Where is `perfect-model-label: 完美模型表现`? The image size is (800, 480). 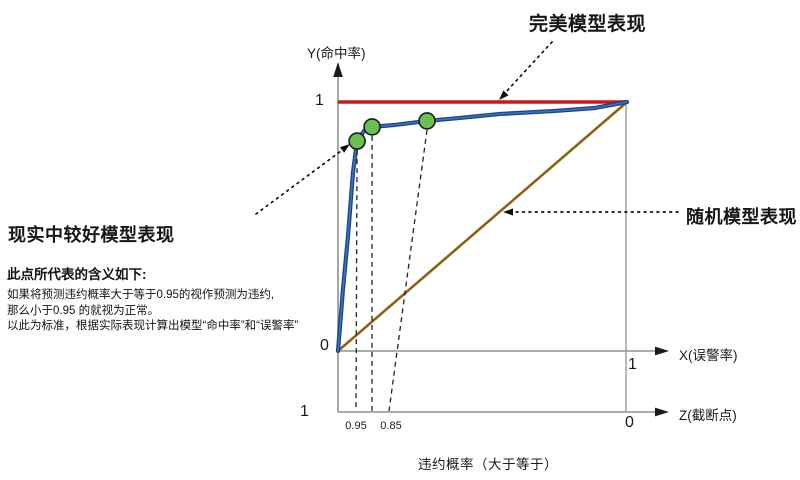
perfect-model-label: 完美模型表现 is located at coordinates (588, 24).